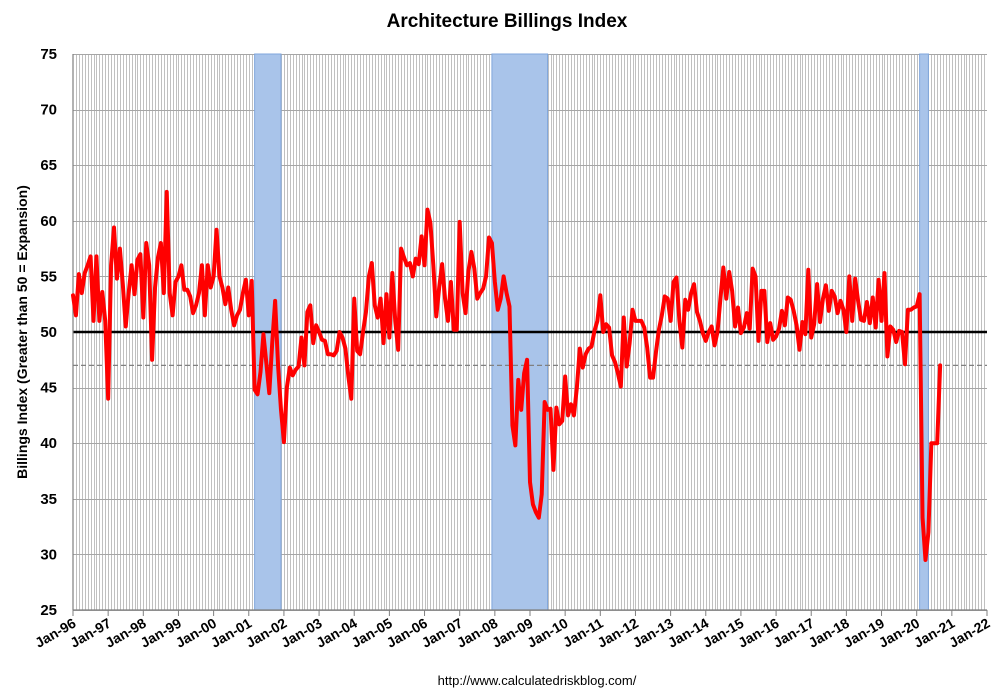 The image size is (999, 694). Describe the element at coordinates (48, 276) in the screenshot. I see `y-tick-label: 55` at that location.